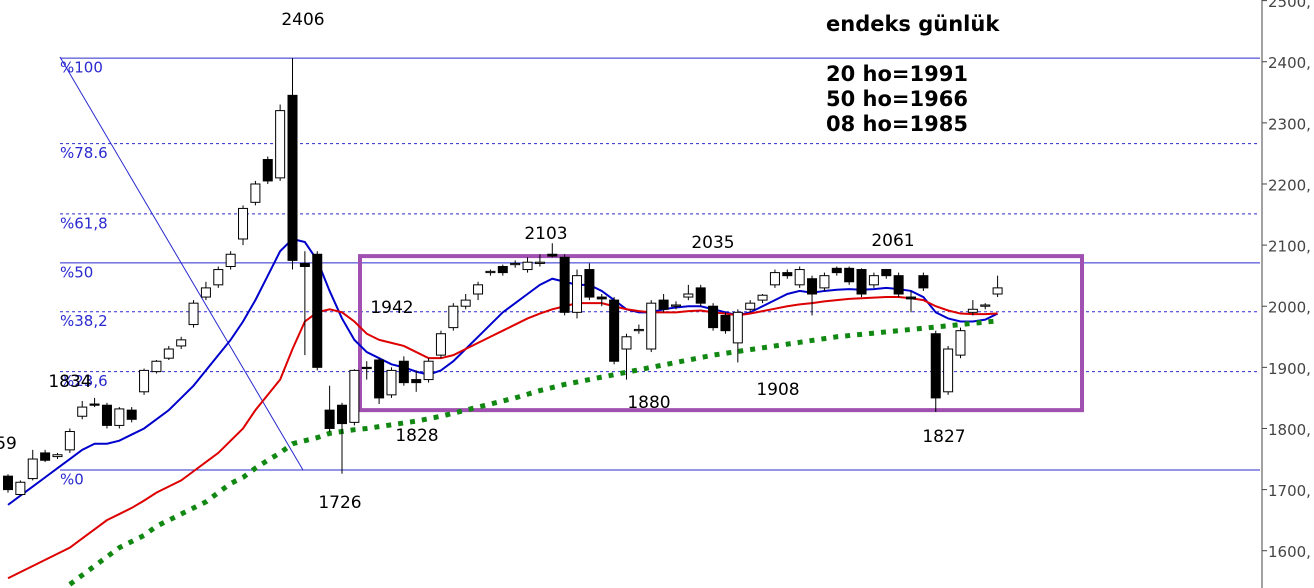  I want to click on price-annotation: 1908, so click(777, 390).